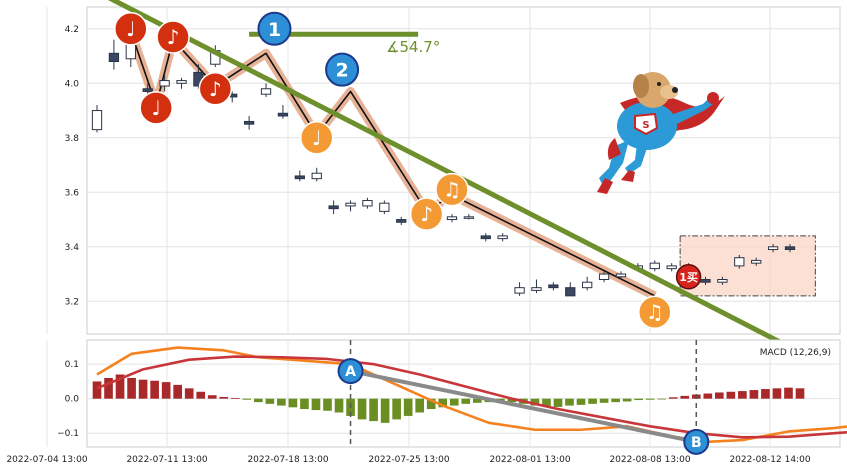 This screenshot has width=847, height=471. What do you see at coordinates (72, 139) in the screenshot?
I see `price-y-tick-label: 3.8` at bounding box center [72, 139].